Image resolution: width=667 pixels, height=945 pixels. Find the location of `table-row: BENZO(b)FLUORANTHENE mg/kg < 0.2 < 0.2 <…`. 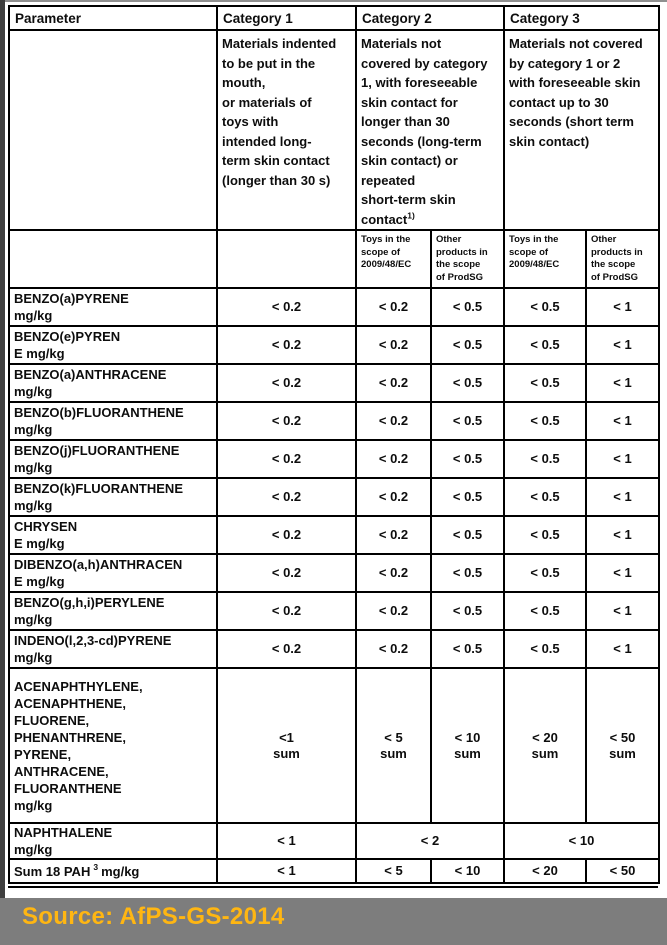

table-row: BENZO(b)FLUORANTHENE mg/kg < 0.2 < 0.2 <… is located at coordinates (334, 421).